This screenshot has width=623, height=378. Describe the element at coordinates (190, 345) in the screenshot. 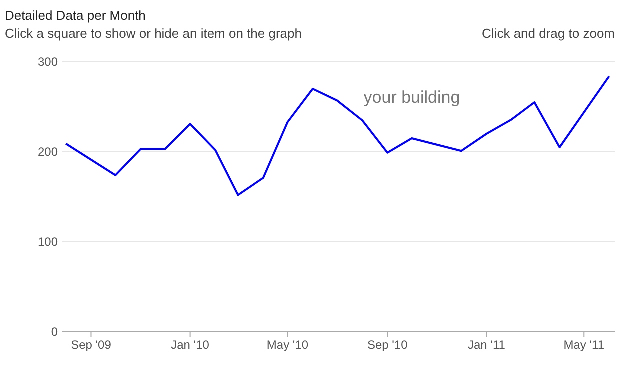

I see `x-tick-label: Jan '10` at that location.